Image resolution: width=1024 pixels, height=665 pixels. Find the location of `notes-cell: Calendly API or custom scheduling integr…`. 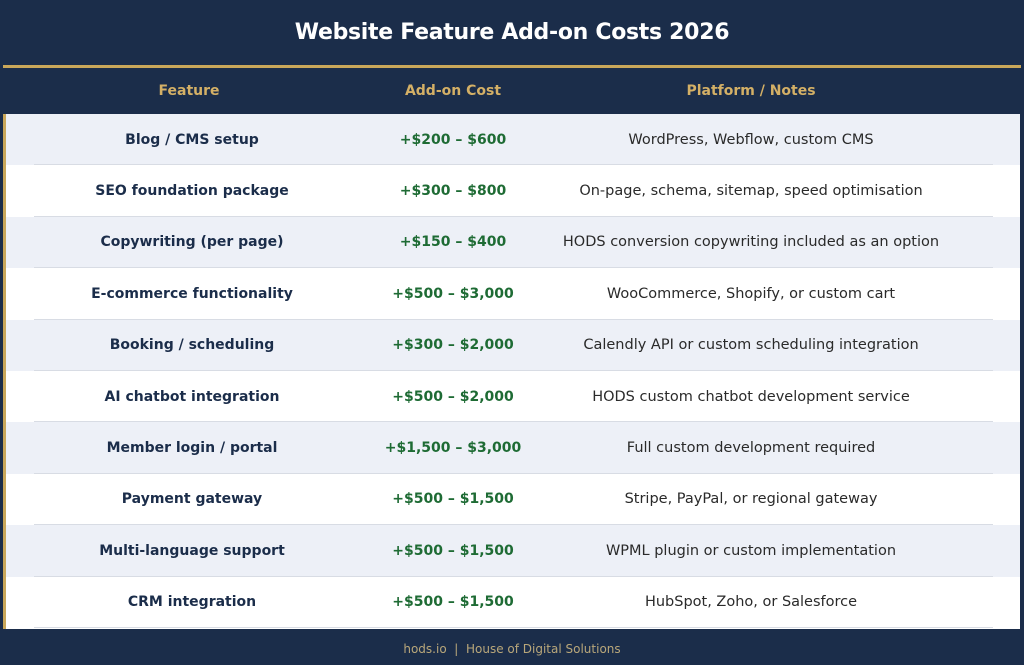

notes-cell: Calendly API or custom scheduling integr… is located at coordinates (751, 345).